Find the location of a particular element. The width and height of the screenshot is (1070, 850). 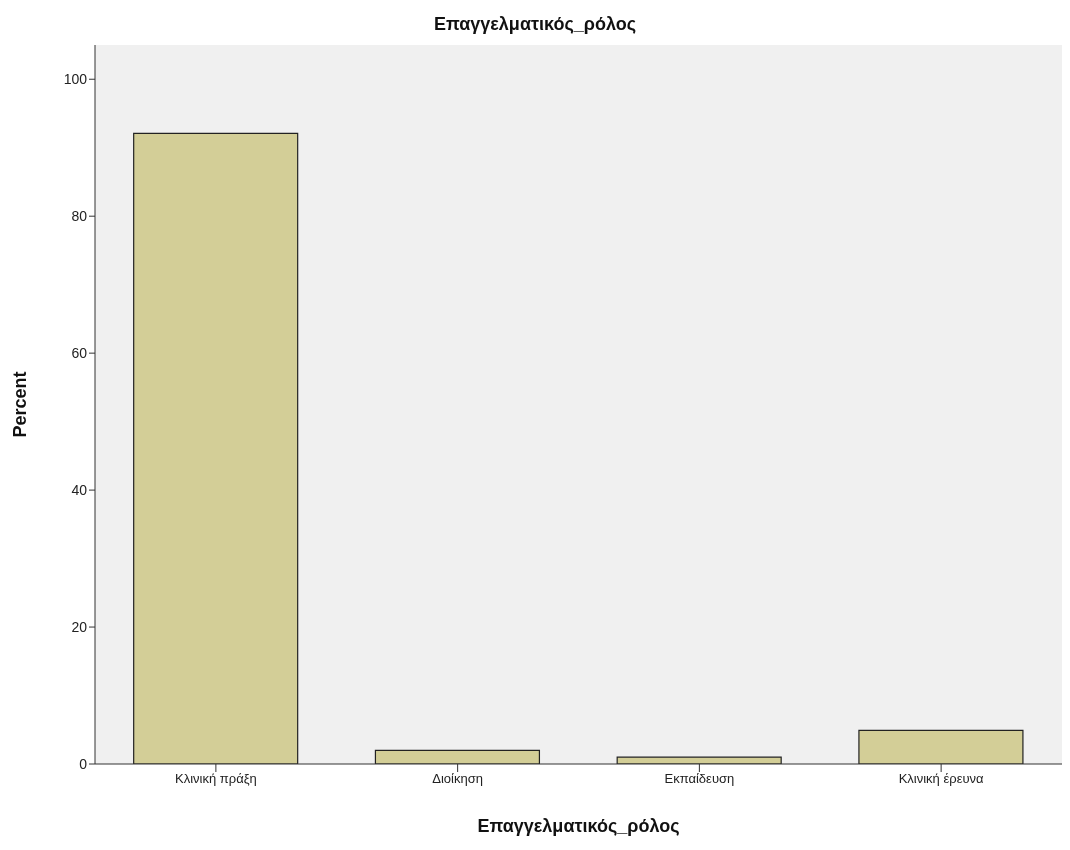

x-tick-label: Εκπαίδευση is located at coordinates (699, 779).